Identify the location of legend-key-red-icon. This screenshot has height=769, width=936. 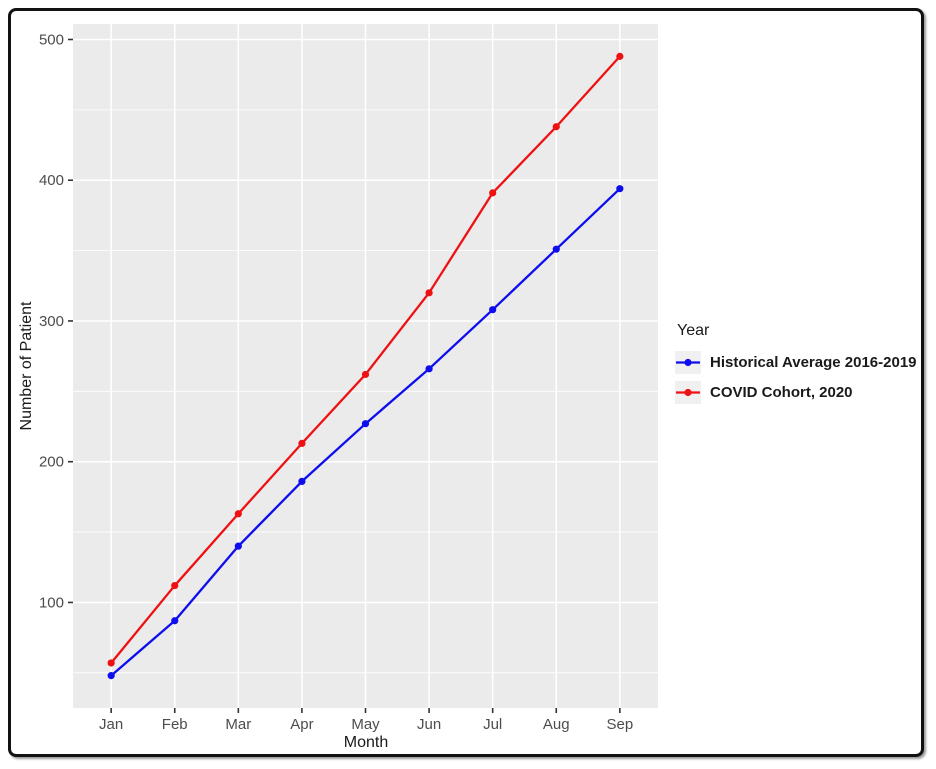
(688, 392).